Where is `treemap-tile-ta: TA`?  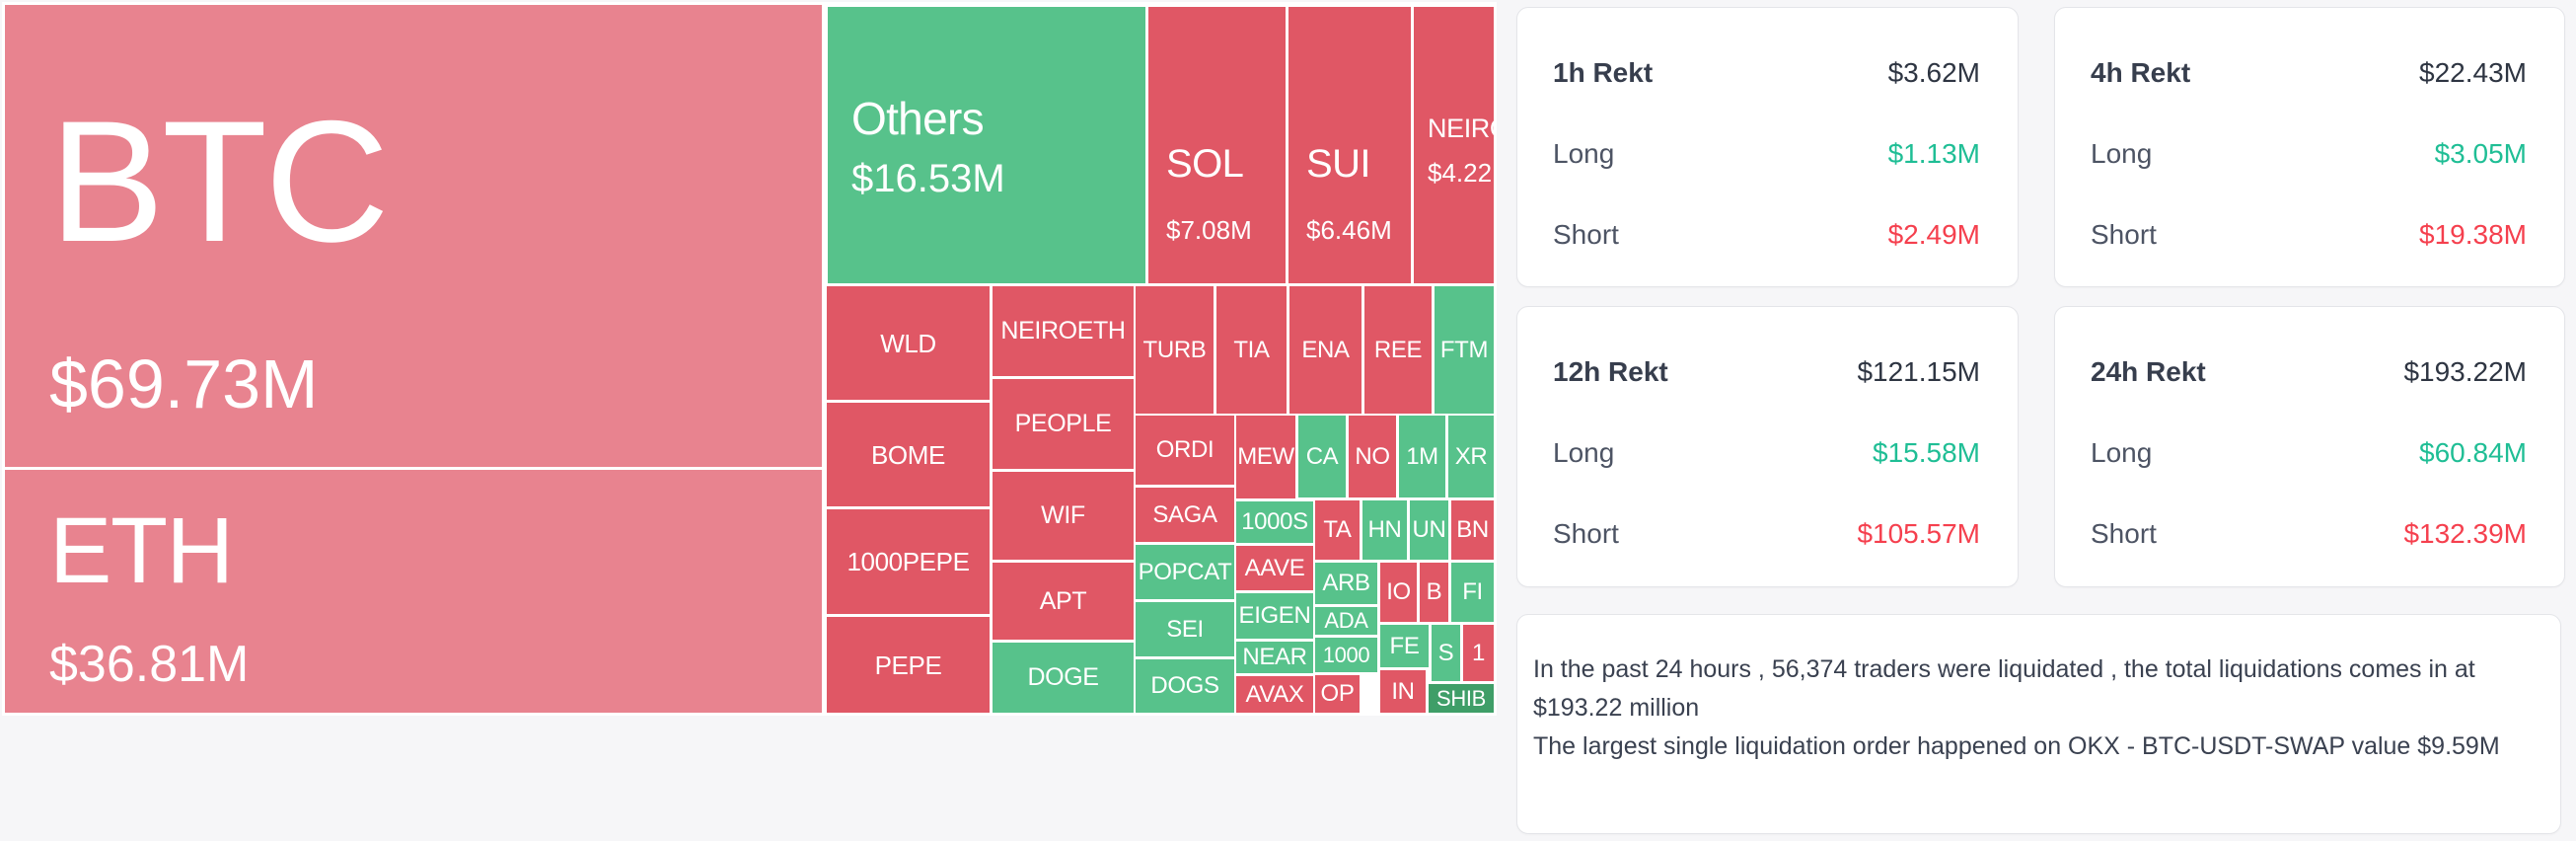 treemap-tile-ta: TA is located at coordinates (1337, 530).